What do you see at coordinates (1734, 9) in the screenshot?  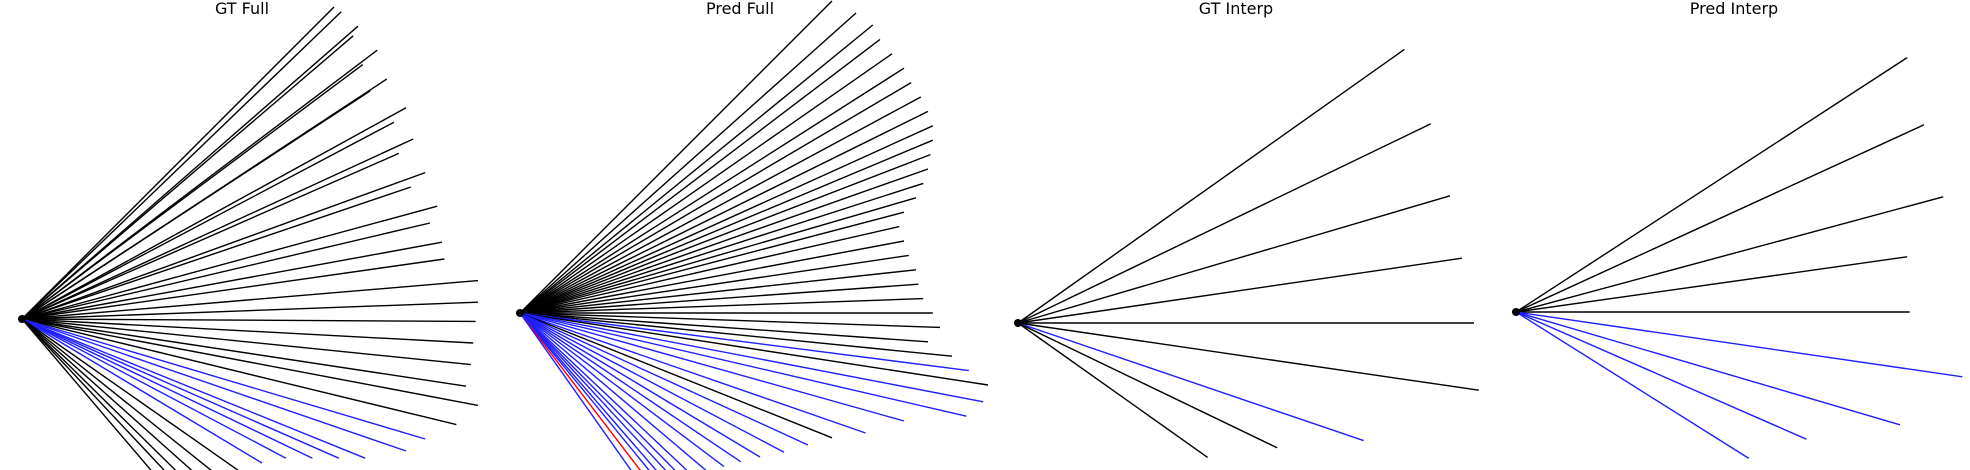 I see `panel-title: Pred Interp` at bounding box center [1734, 9].